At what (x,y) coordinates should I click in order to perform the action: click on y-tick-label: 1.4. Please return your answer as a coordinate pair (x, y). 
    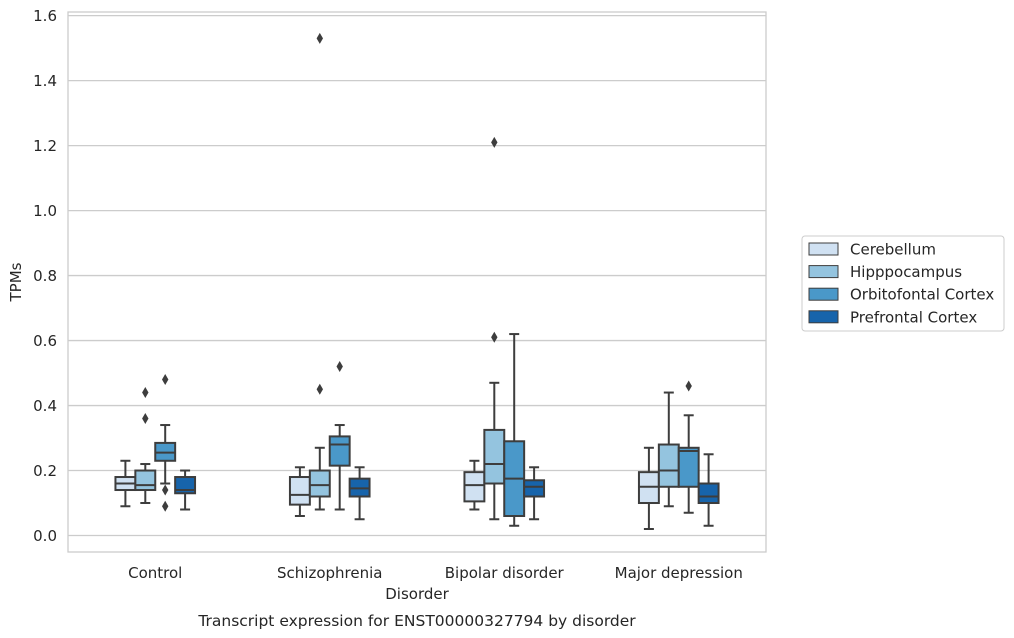
    Looking at the image, I should click on (45, 81).